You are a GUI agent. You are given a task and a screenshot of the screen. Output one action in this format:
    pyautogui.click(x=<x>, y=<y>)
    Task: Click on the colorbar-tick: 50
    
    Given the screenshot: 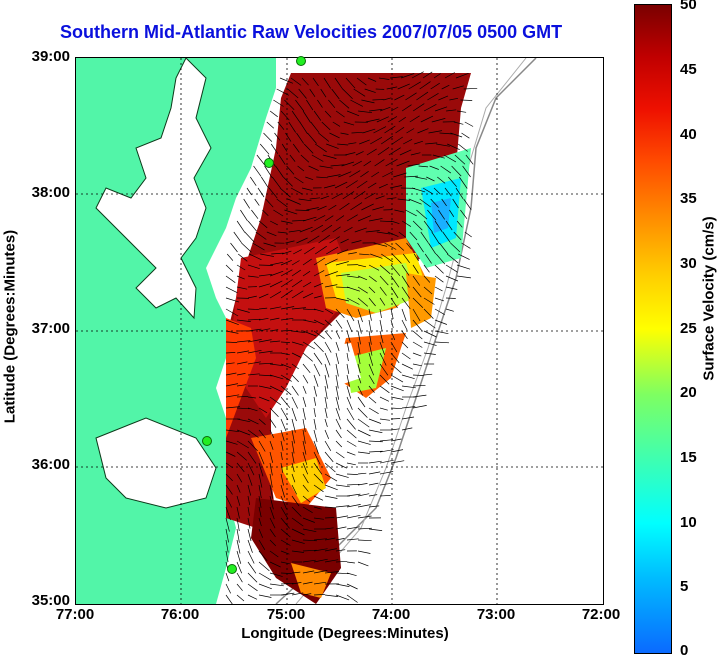 What is the action you would take?
    pyautogui.click(x=688, y=6)
    